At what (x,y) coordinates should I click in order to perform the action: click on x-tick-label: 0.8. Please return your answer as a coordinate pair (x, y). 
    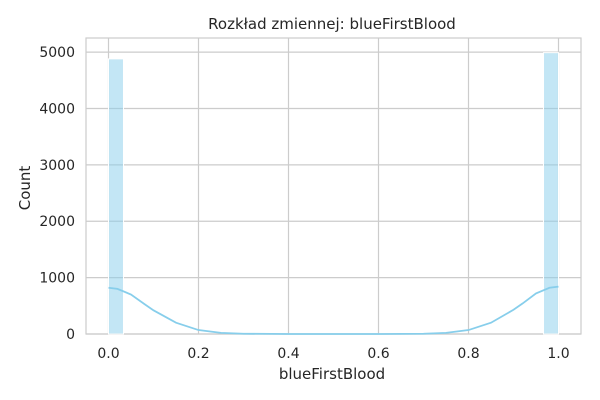
    Looking at the image, I should click on (468, 354).